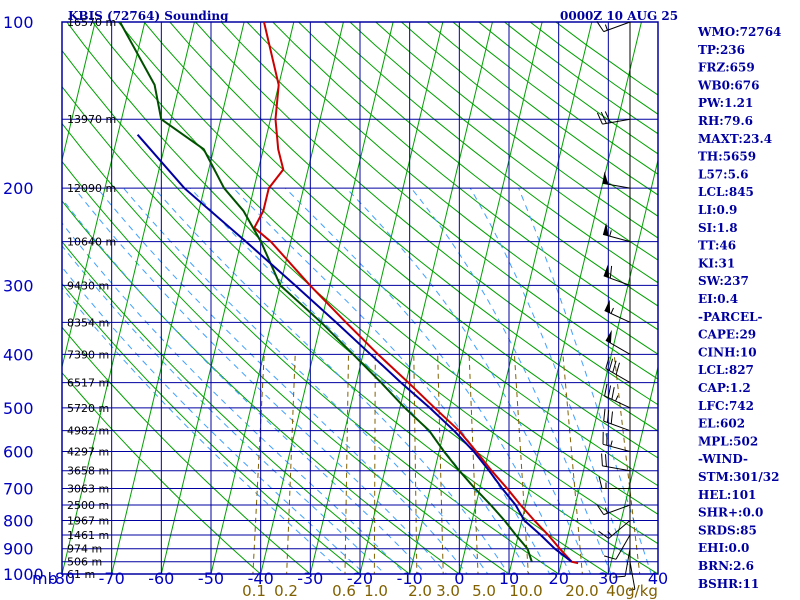  Describe the element at coordinates (84, 562) in the screenshot. I see `height-label: 506 m` at that location.